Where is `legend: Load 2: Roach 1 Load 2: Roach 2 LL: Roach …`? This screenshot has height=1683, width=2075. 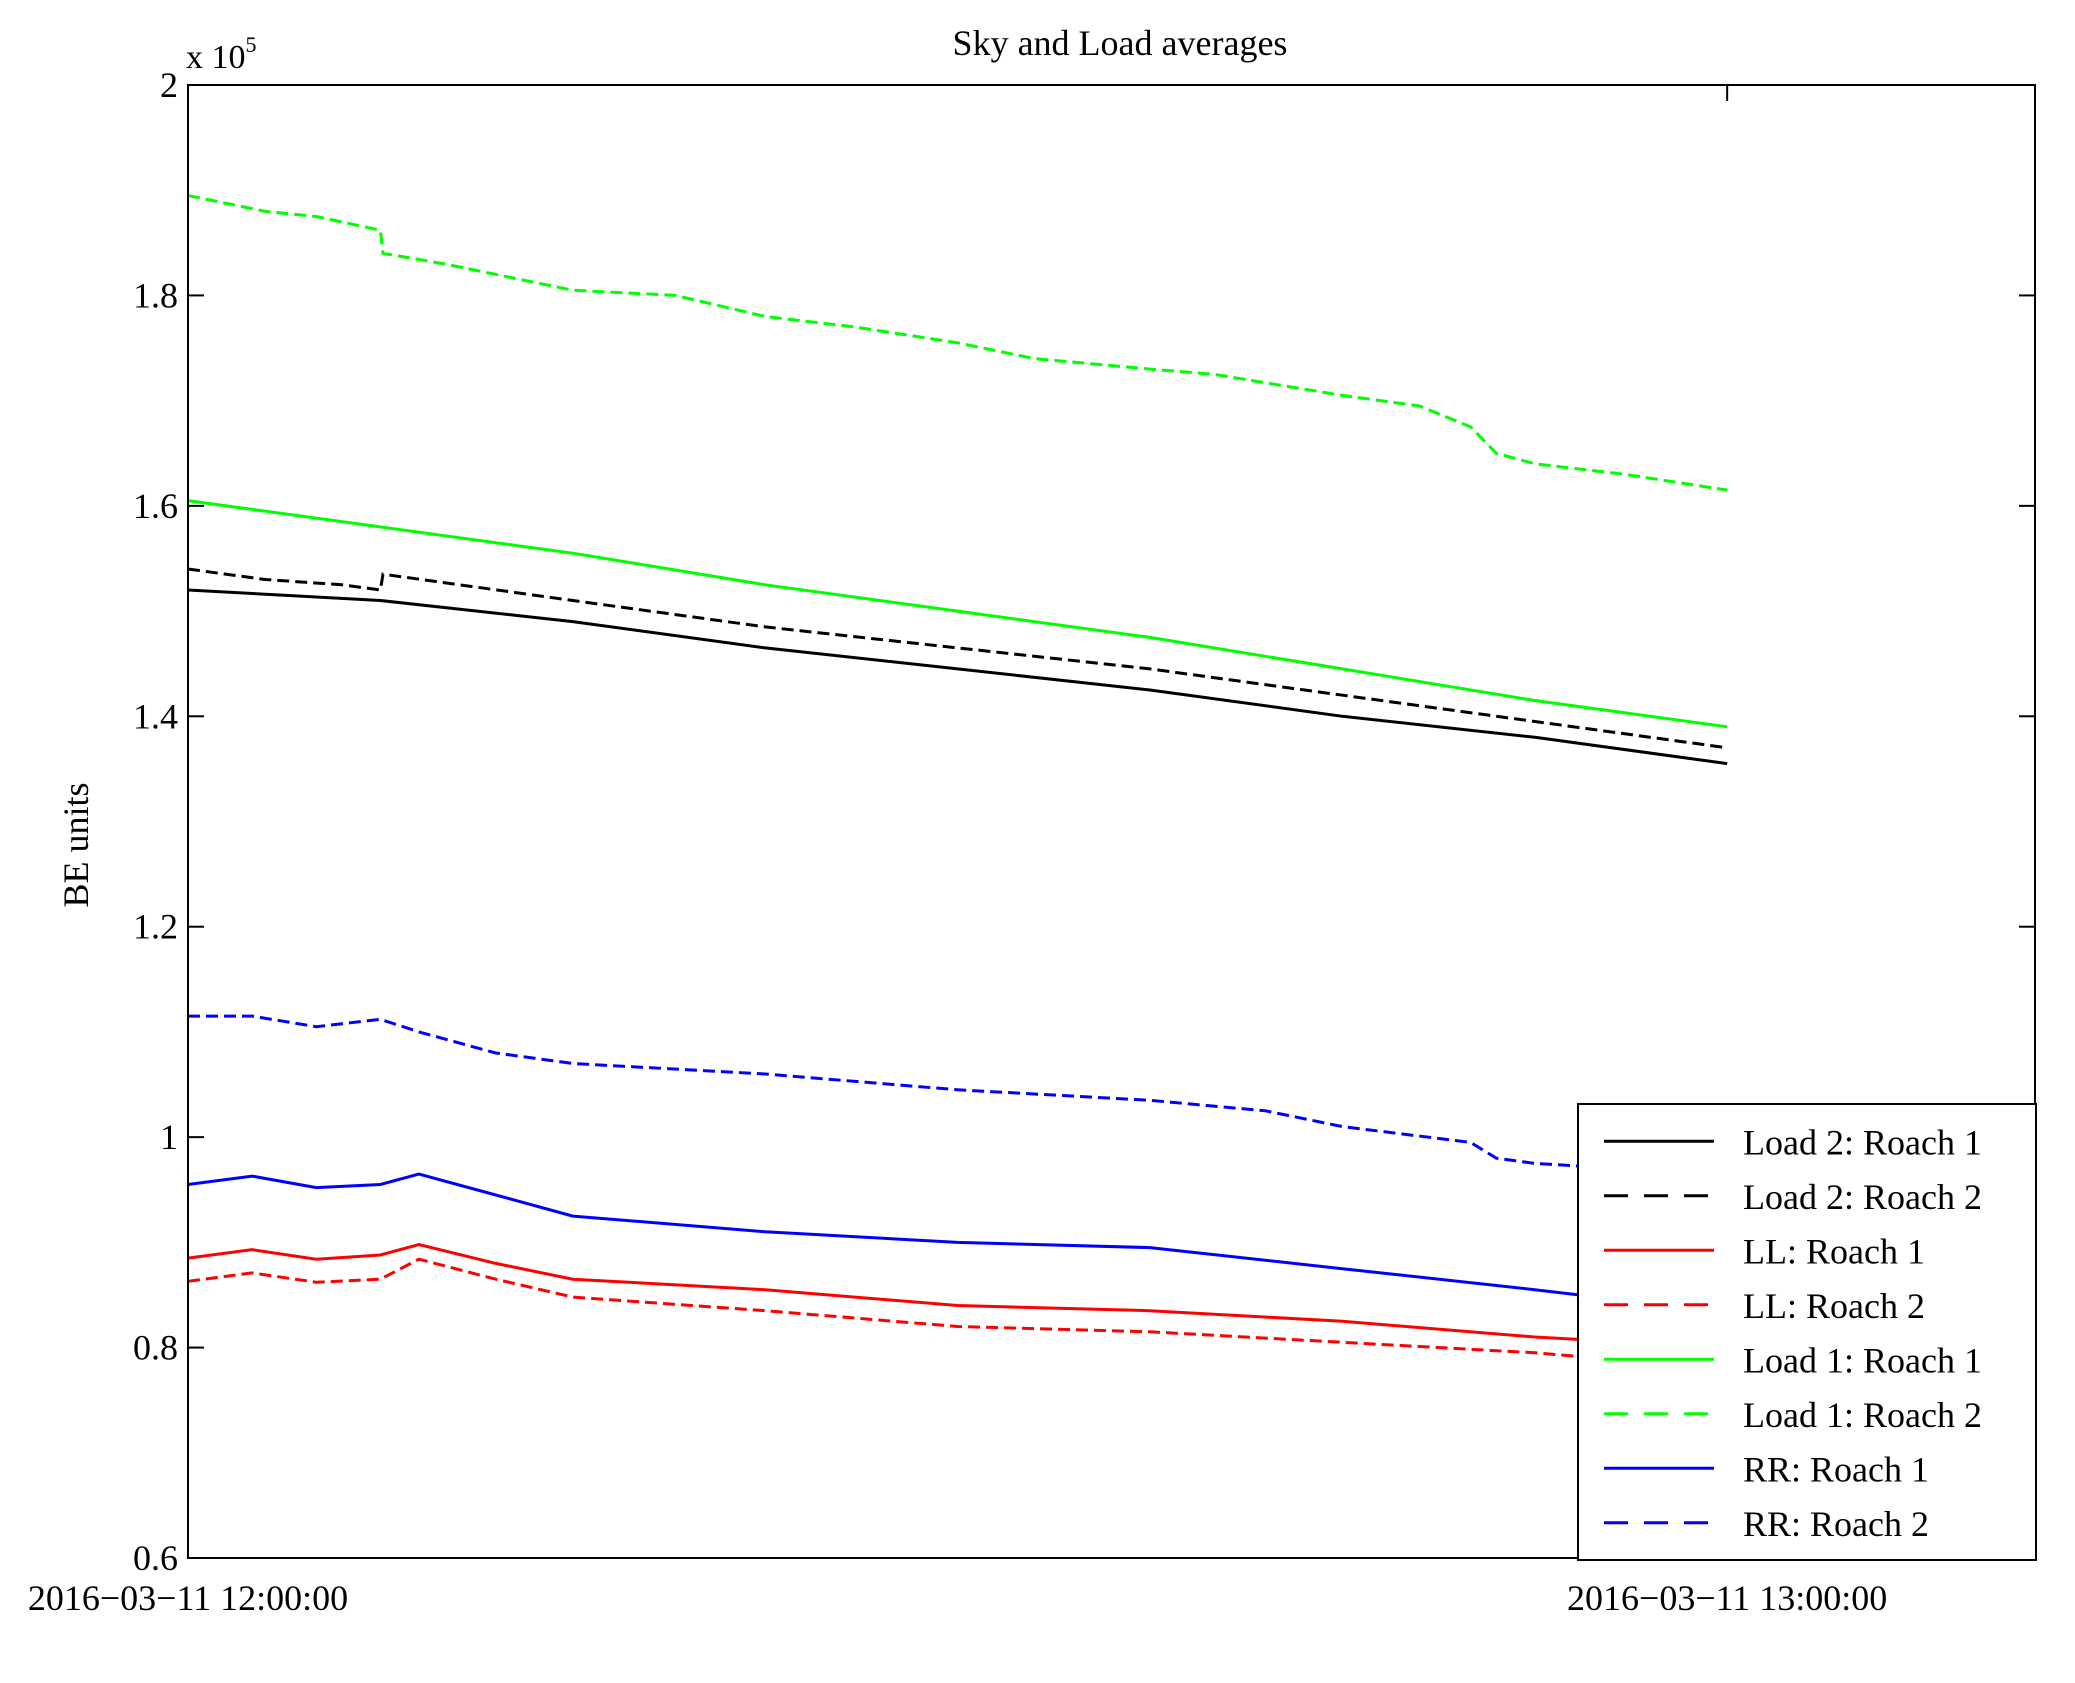 legend: Load 2: Roach 1 Load 2: Roach 2 LL: Roach … is located at coordinates (1807, 1332).